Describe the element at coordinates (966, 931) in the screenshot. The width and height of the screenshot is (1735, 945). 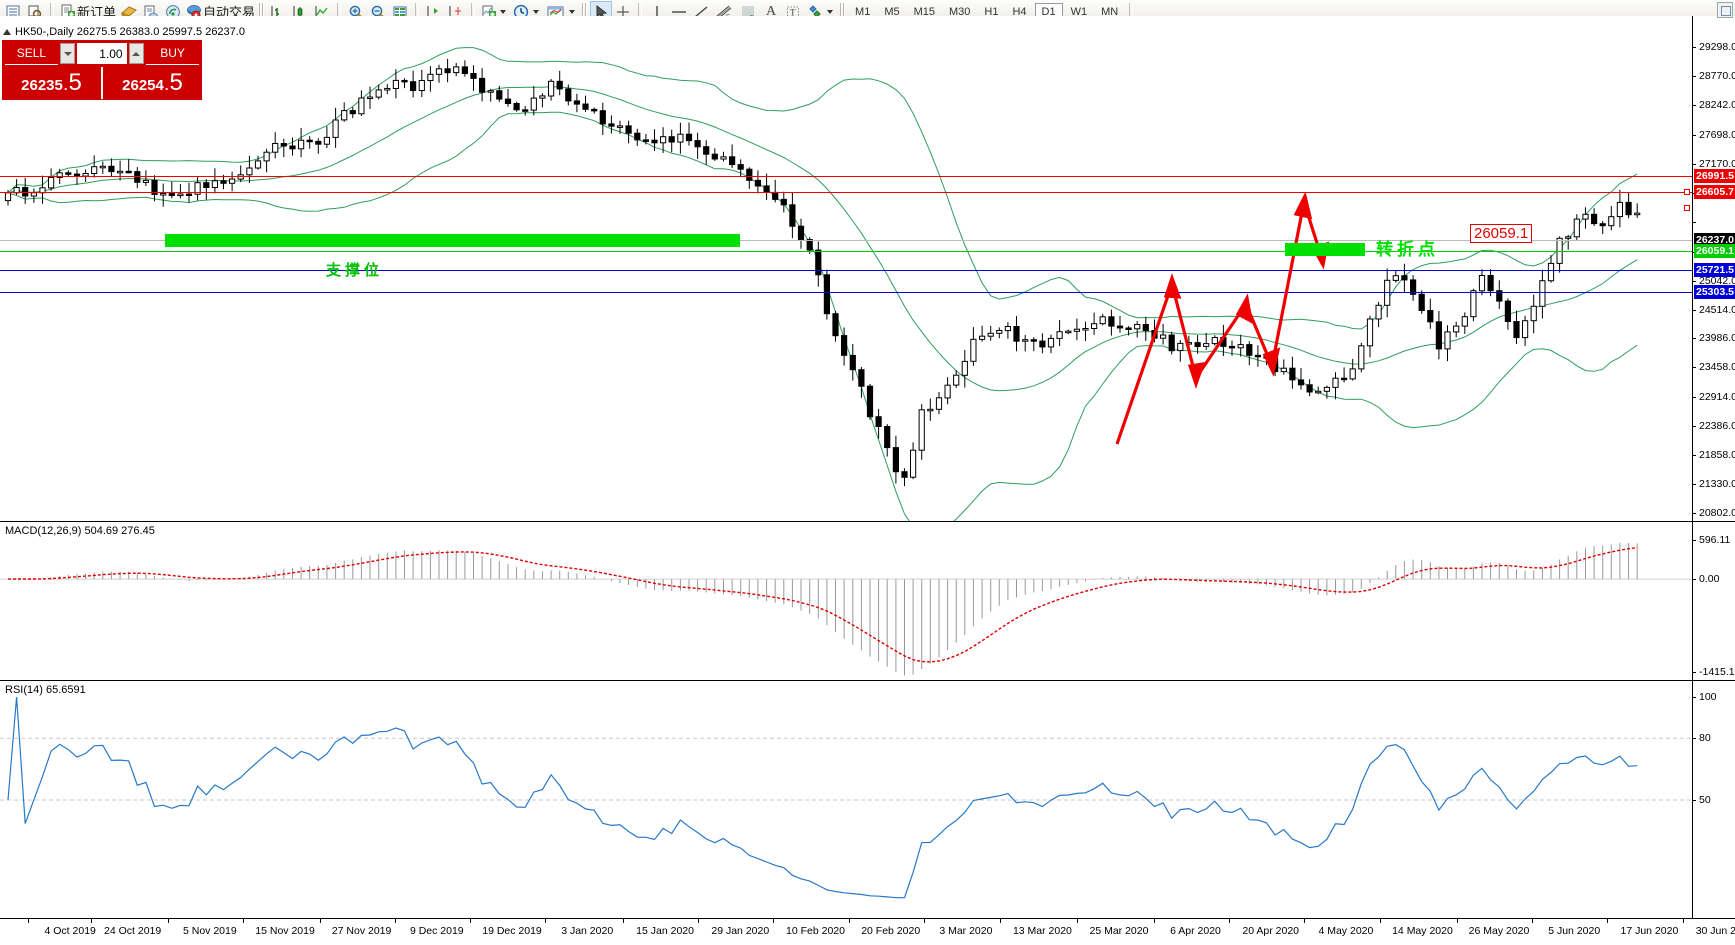
I see `date-tick-label: 3 Mar 2020` at that location.